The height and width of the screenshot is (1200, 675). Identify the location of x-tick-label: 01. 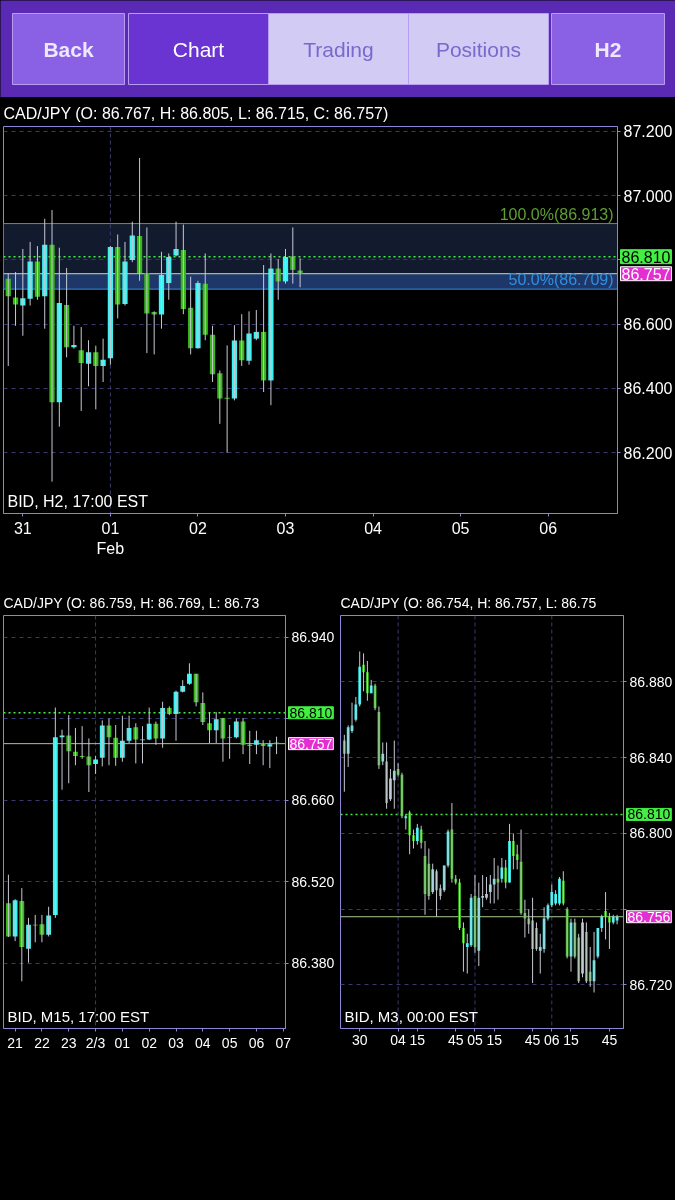
(122, 1042).